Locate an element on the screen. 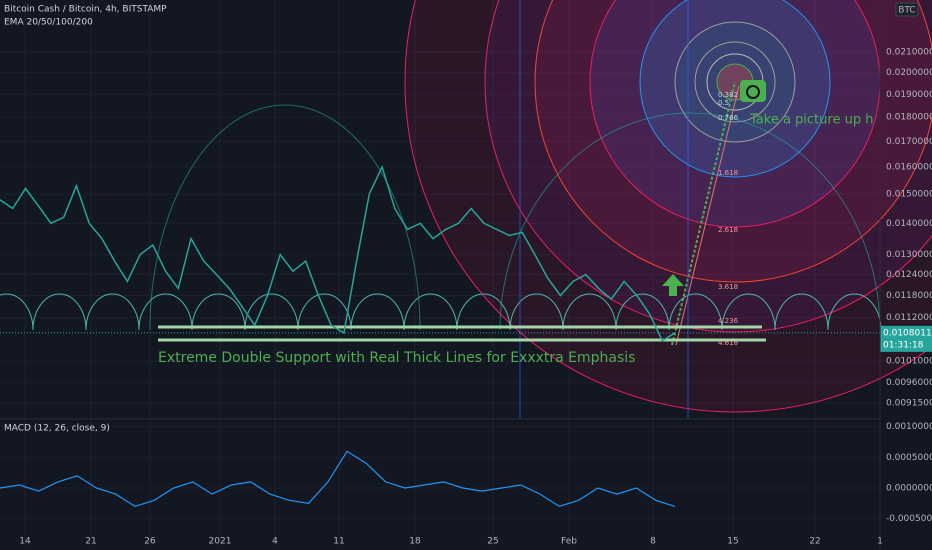 The height and width of the screenshot is (550, 932). x-tick-label: 18 is located at coordinates (415, 542).